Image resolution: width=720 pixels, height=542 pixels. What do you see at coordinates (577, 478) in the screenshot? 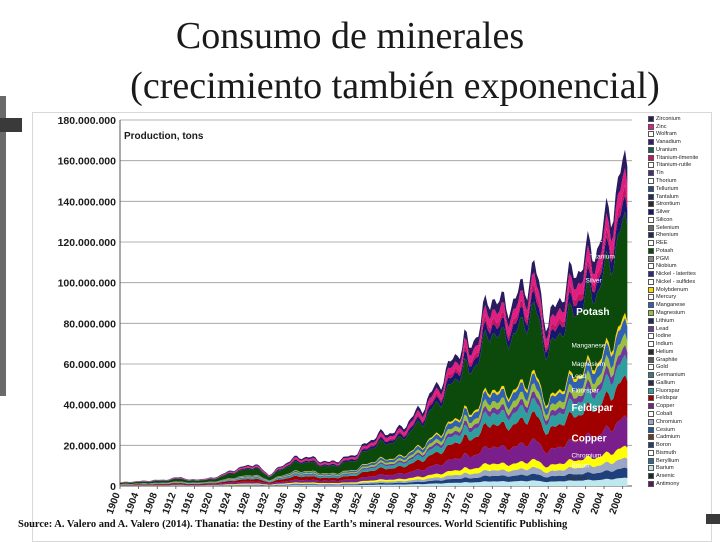
I see `area-label: Barium` at bounding box center [577, 478].